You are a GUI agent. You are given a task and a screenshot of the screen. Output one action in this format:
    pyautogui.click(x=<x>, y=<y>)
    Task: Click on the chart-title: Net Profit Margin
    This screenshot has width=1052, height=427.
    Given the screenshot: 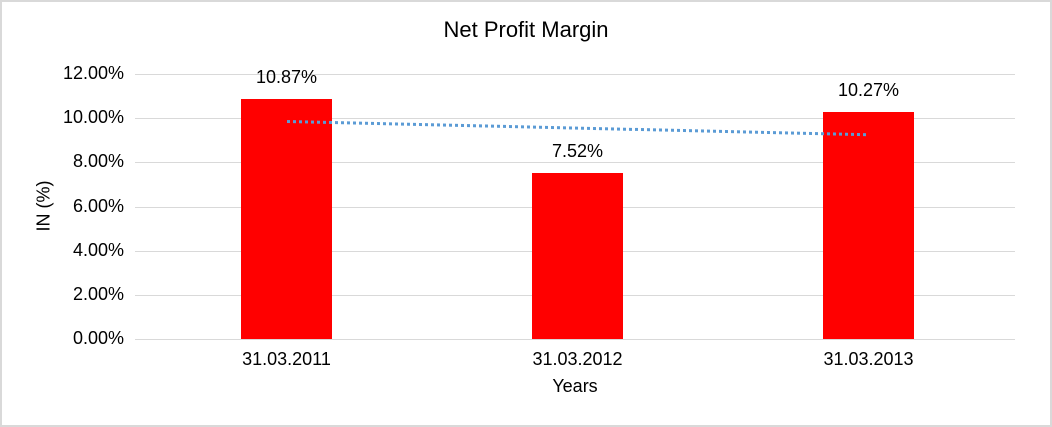 What is the action you would take?
    pyautogui.click(x=526, y=29)
    